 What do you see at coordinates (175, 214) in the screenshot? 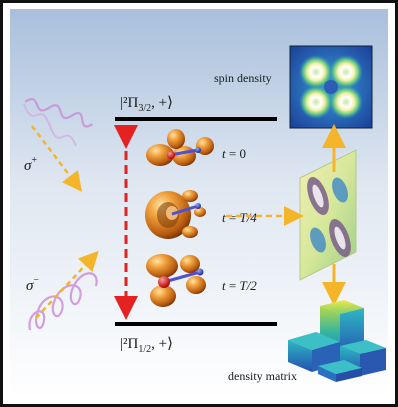
I see `molecule-t1` at bounding box center [175, 214].